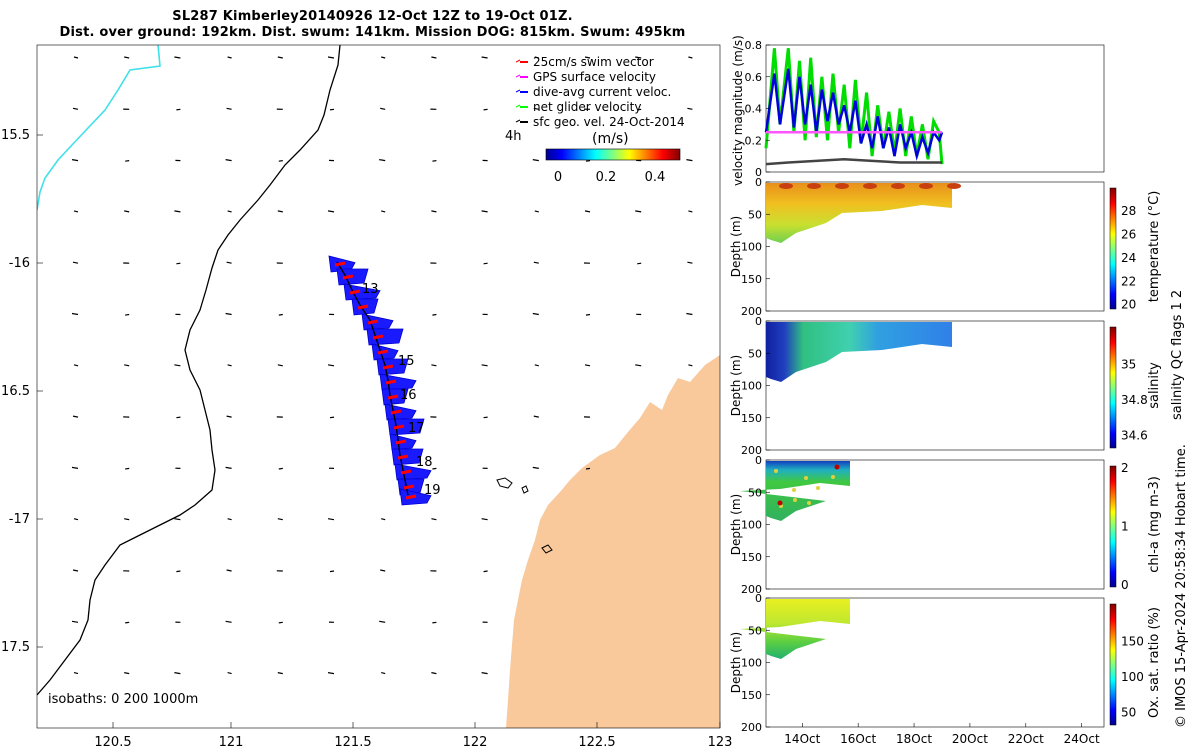 The height and width of the screenshot is (750, 1200). Describe the element at coordinates (19, 263) in the screenshot. I see `latitude-tick-label: -16` at that location.